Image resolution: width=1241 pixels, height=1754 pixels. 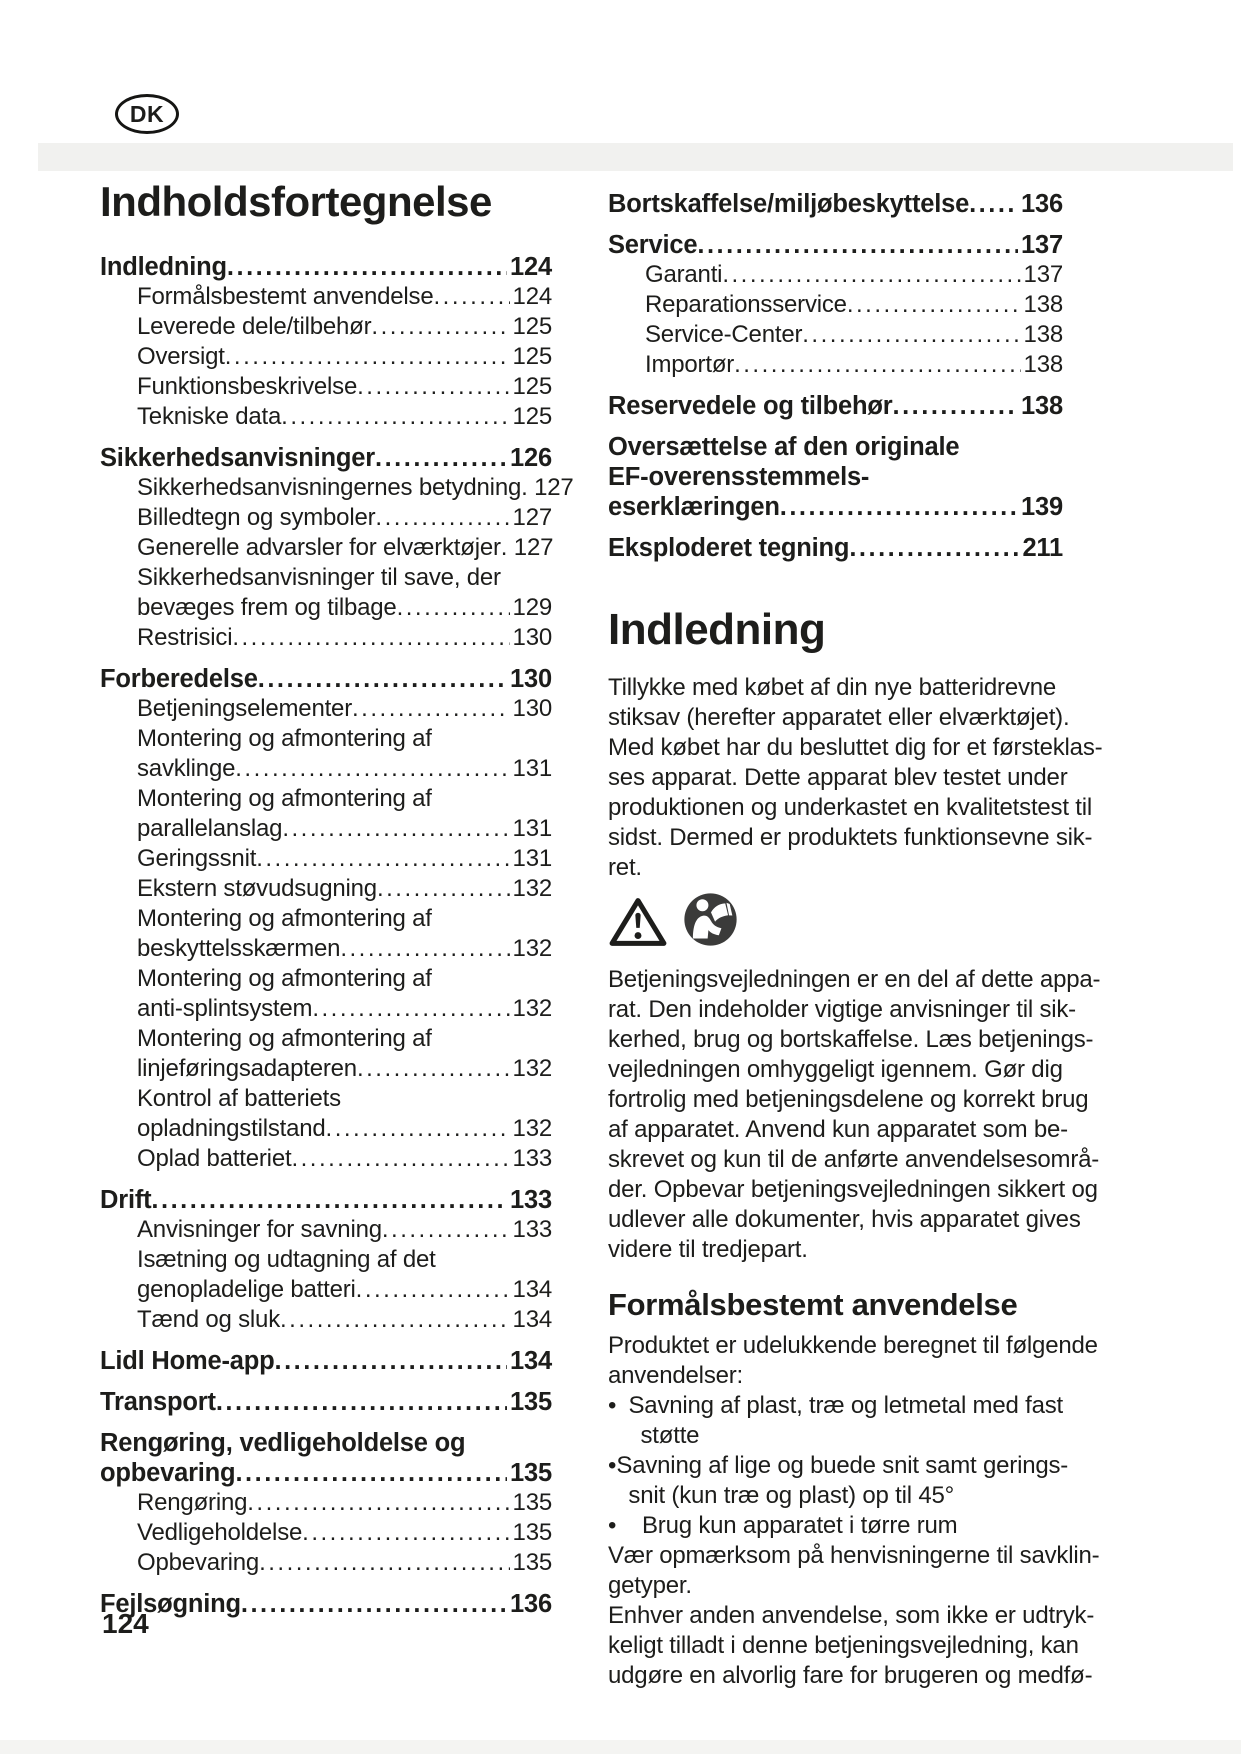 I want to click on toc-entry-page-number: 133, so click(x=532, y=1158).